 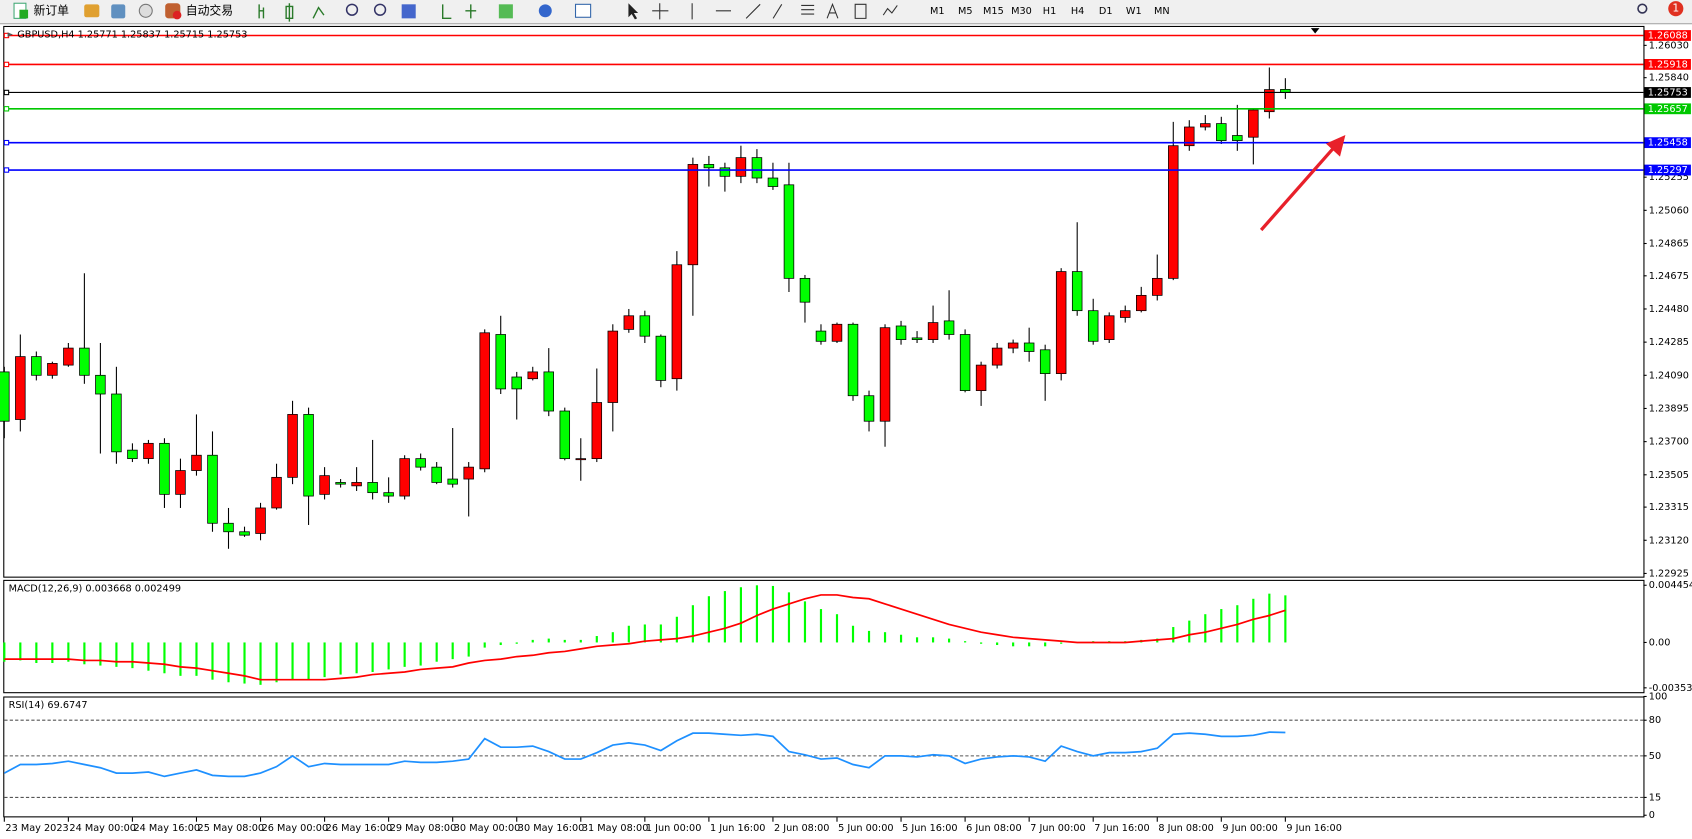 What do you see at coordinates (551, 828) in the screenshot?
I see `x-tick-label: 30 May 16:00` at bounding box center [551, 828].